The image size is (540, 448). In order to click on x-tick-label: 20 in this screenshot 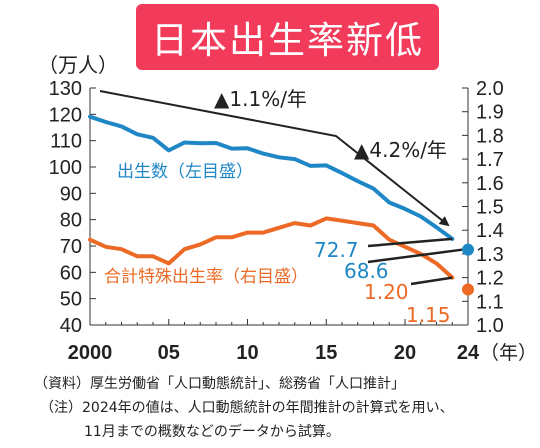, I will do `click(405, 353)`.